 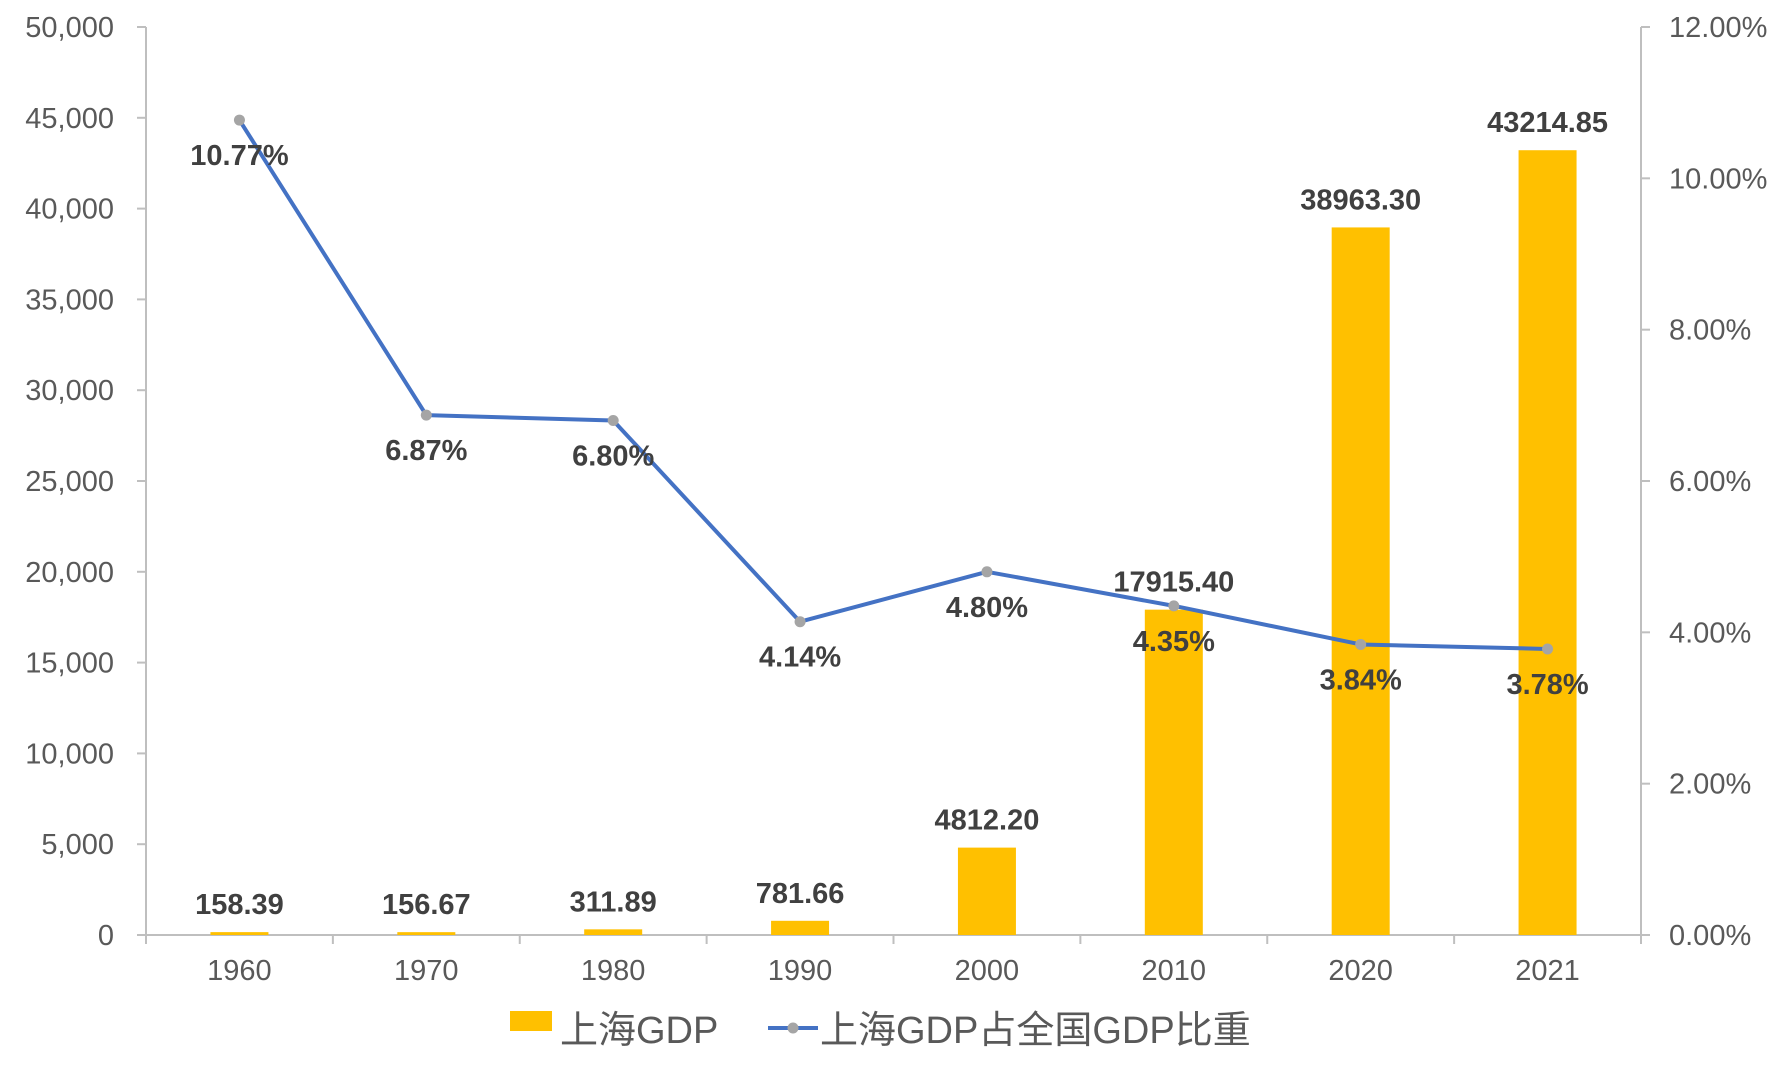 What do you see at coordinates (1035, 1031) in the screenshot?
I see `legend-line-label: 上海GDP占全国GDP比重` at bounding box center [1035, 1031].